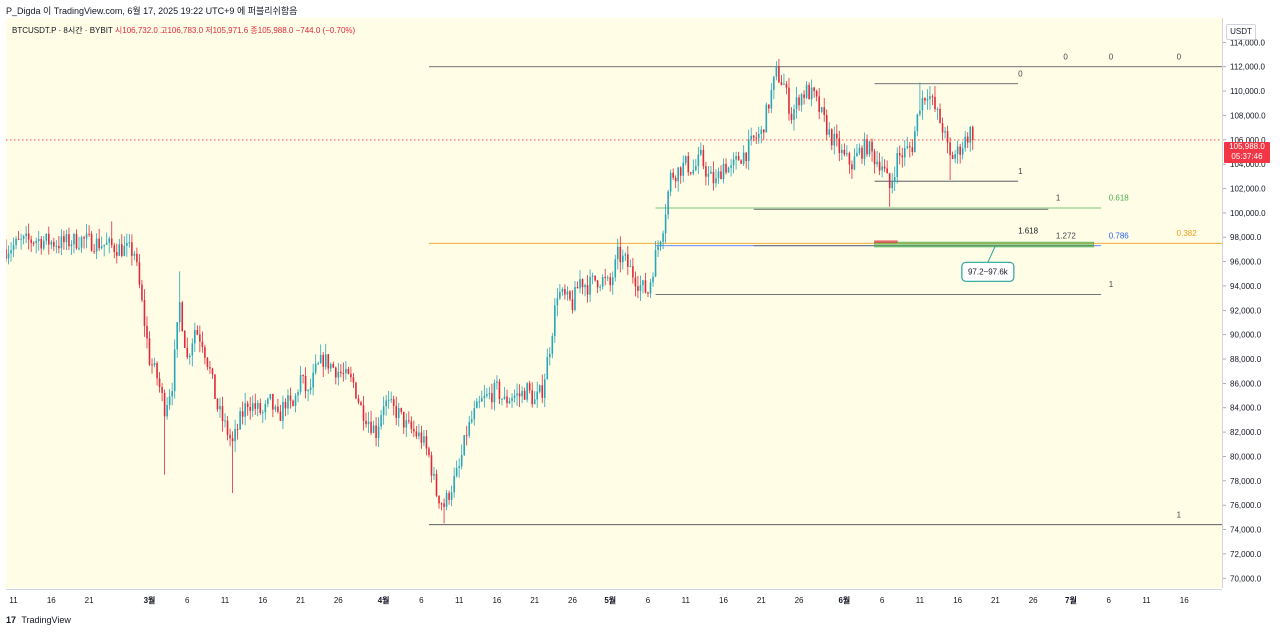  I want to click on tradingview-footer: 17 TradingView, so click(38, 620).